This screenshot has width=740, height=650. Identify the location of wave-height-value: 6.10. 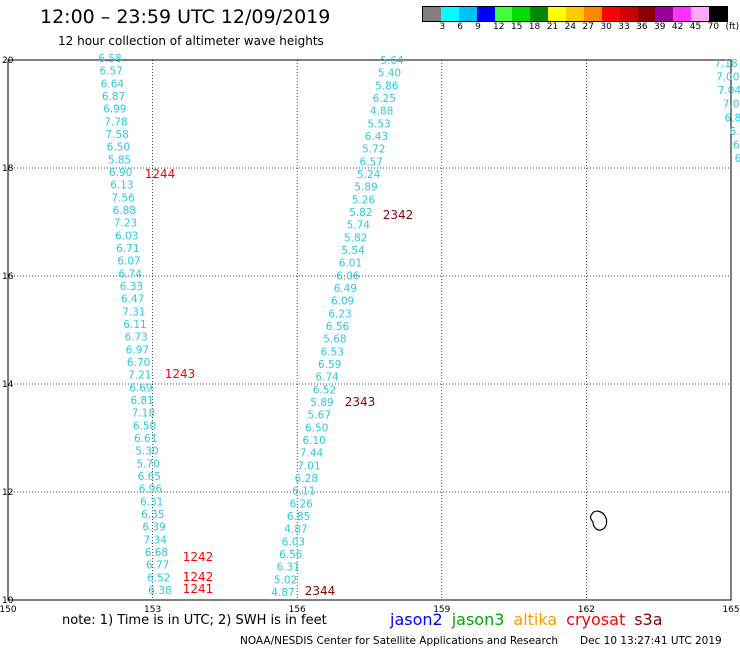
(313, 441).